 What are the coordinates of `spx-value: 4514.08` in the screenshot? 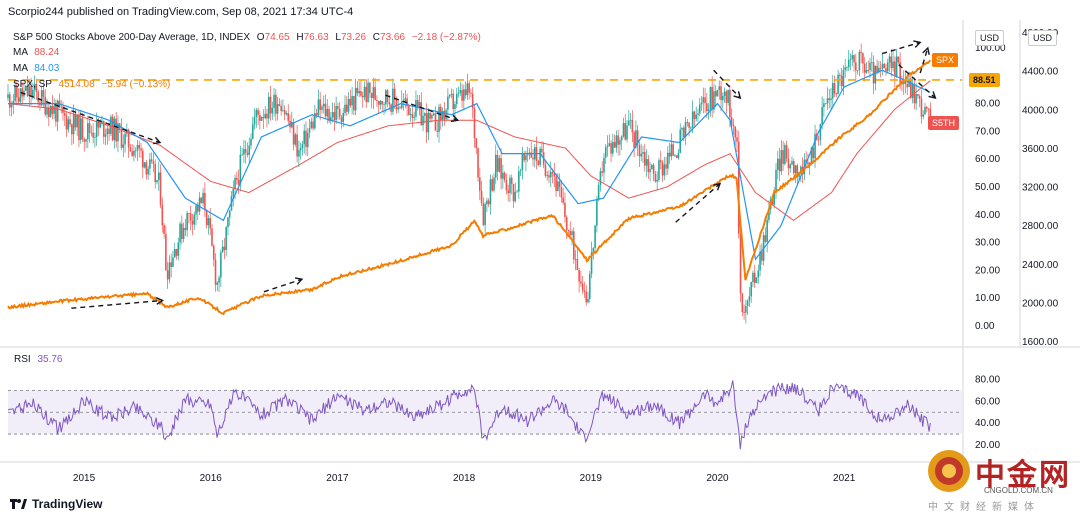 It's located at (76, 84).